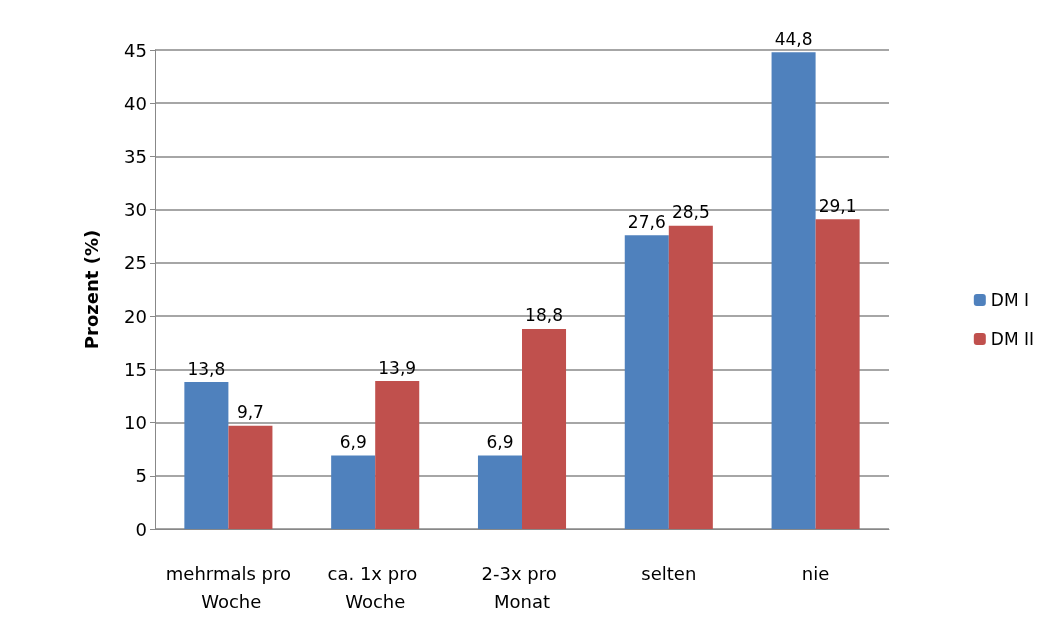 This screenshot has width=1059, height=639. I want to click on y-tick-label: 0, so click(141, 529).